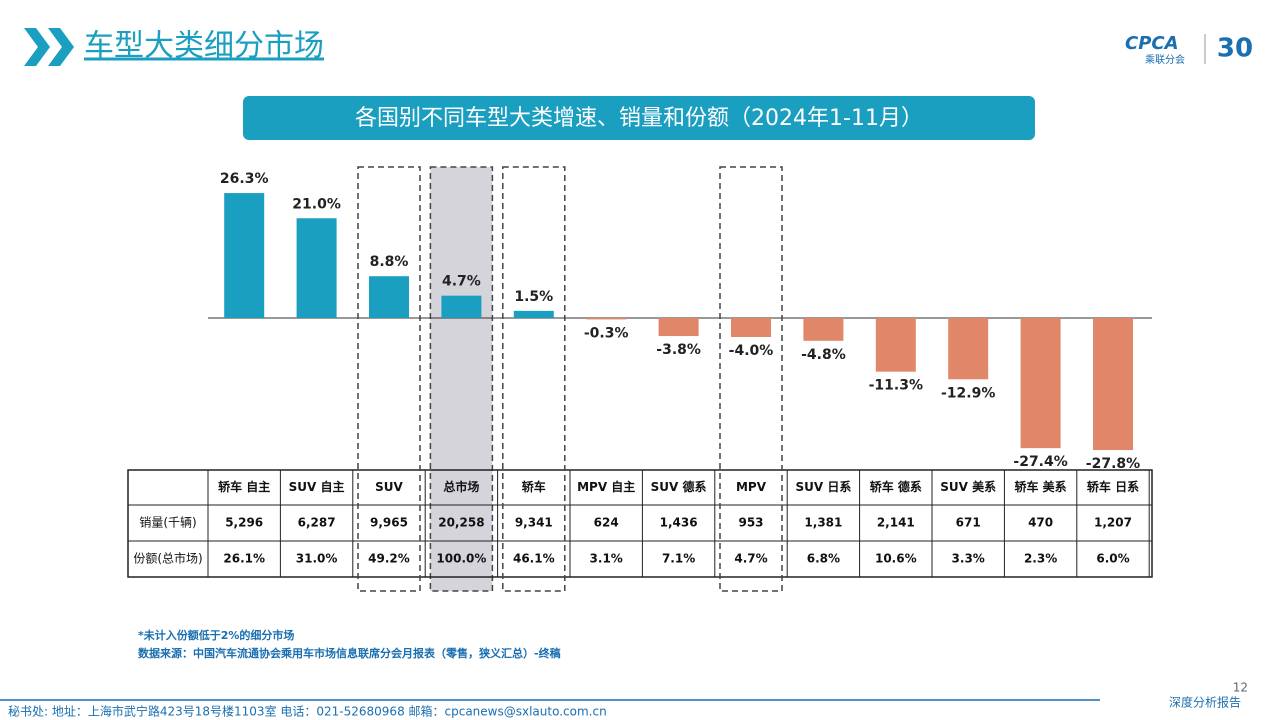 Image resolution: width=1280 pixels, height=720 pixels. I want to click on table-cell: 1,381, so click(823, 523).